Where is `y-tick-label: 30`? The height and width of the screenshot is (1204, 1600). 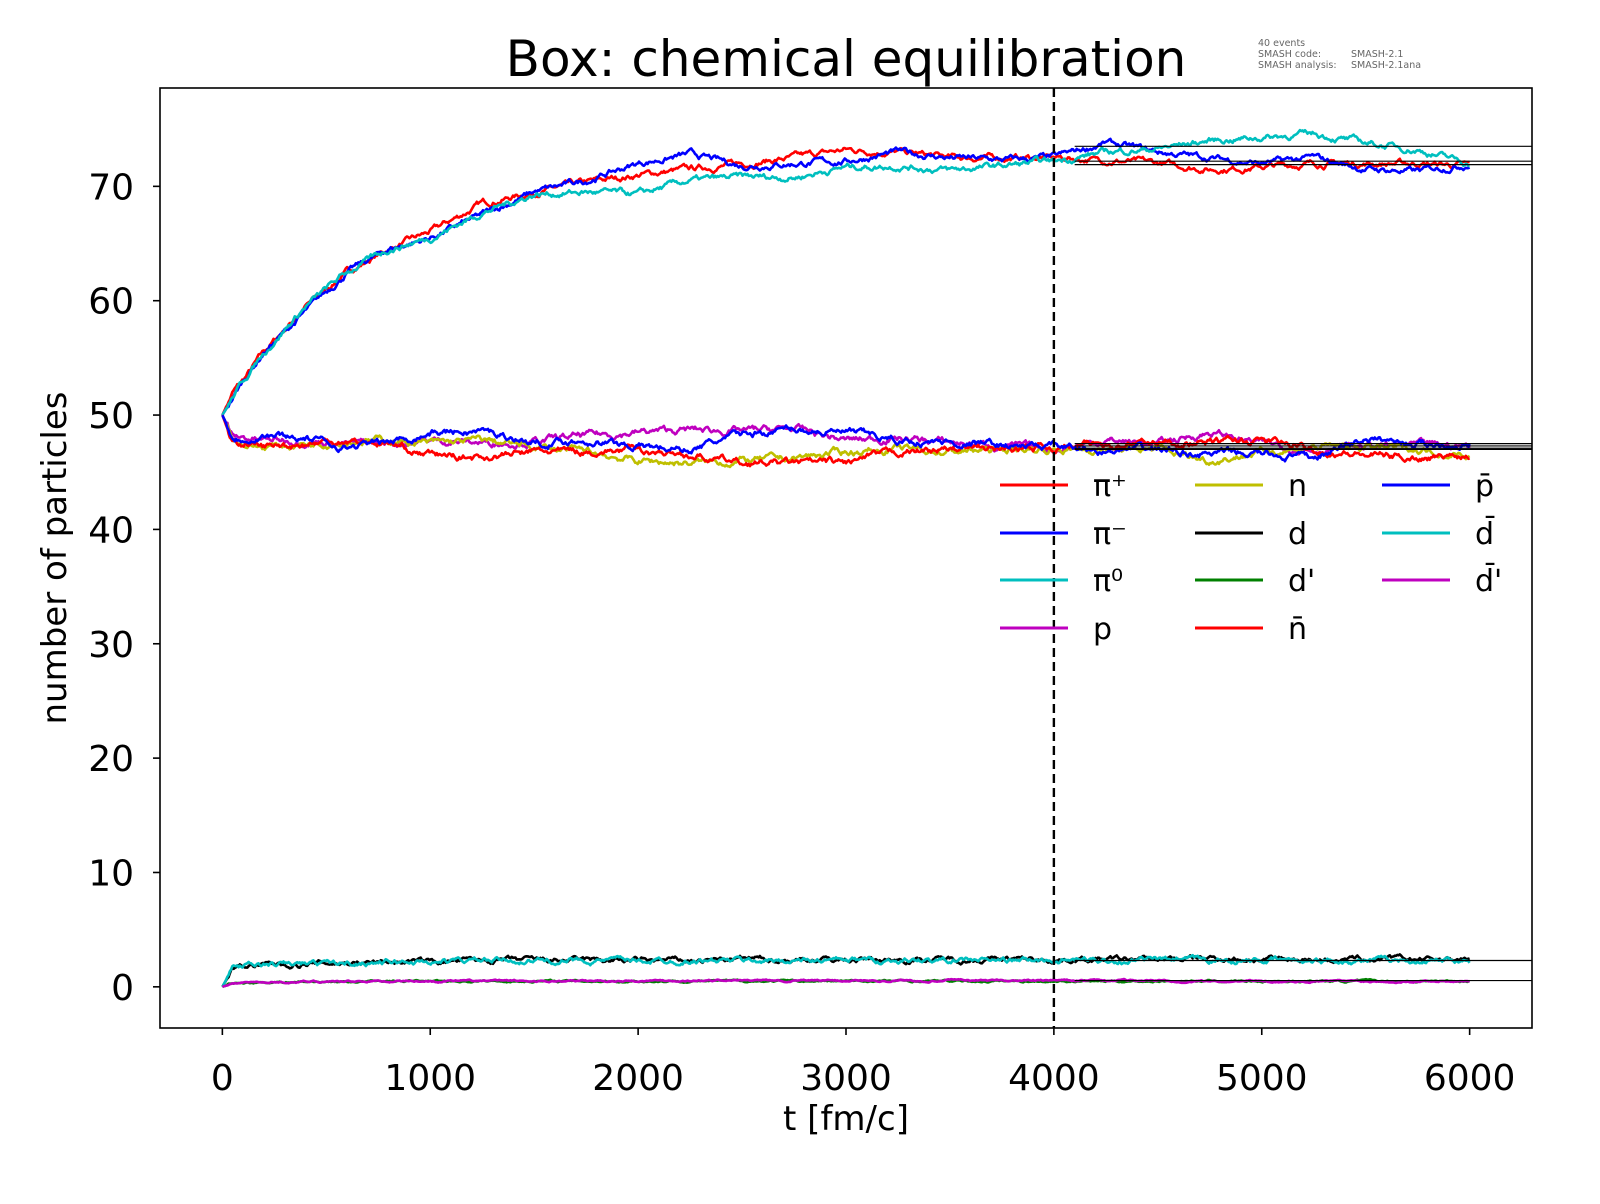 y-tick-label: 30 is located at coordinates (111, 645).